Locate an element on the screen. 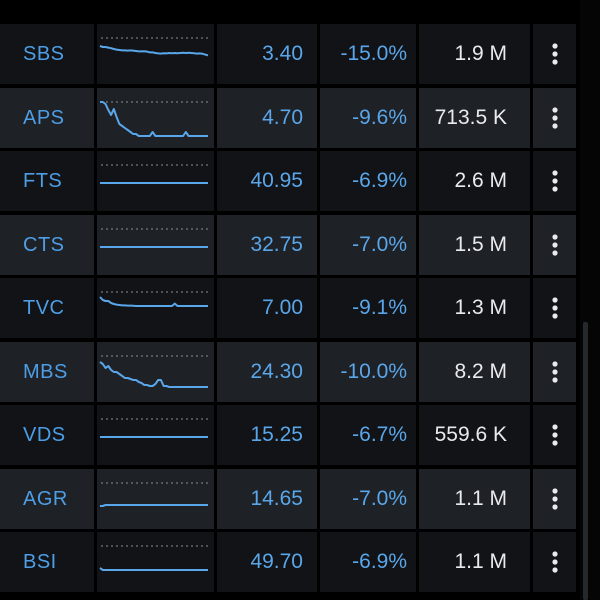  price-cell: 3.40 is located at coordinates (267, 54).